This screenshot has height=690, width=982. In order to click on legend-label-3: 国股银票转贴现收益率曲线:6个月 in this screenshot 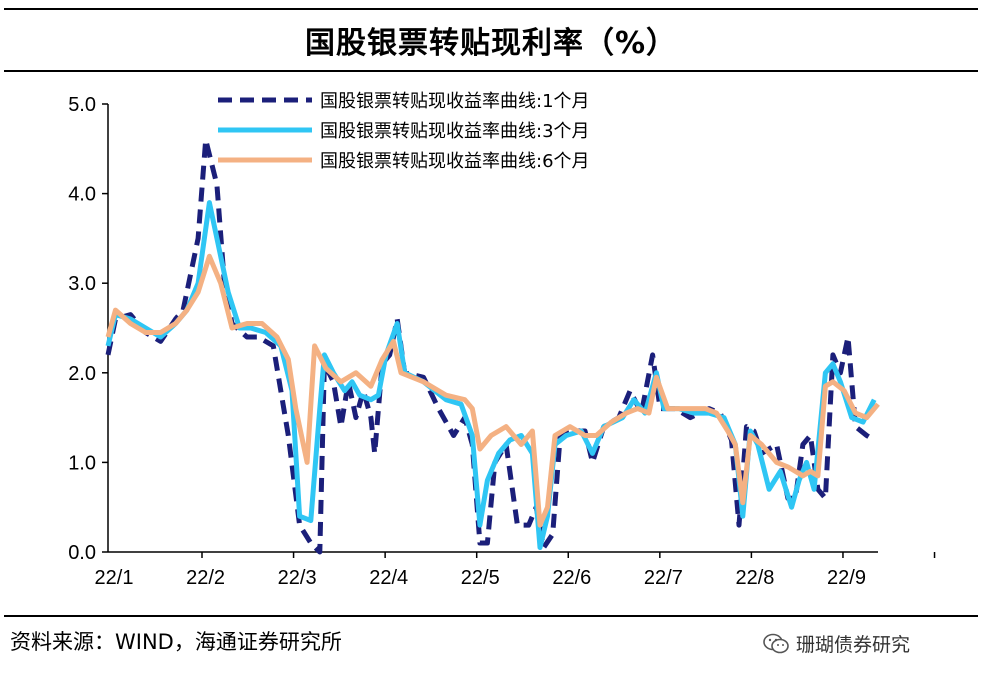, I will do `click(455, 161)`.